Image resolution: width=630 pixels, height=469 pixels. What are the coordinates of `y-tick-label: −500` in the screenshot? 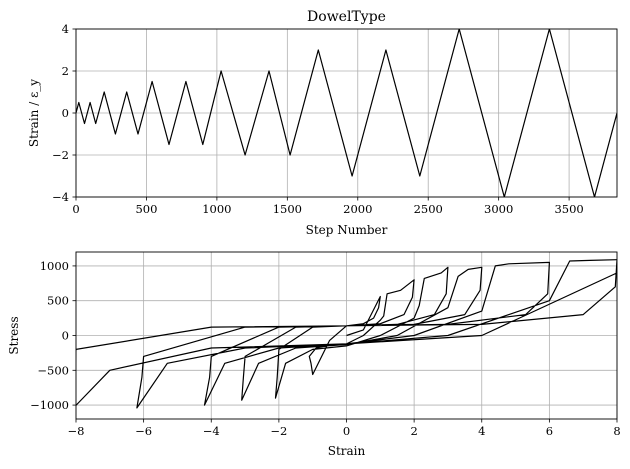 It's located at (53, 370).